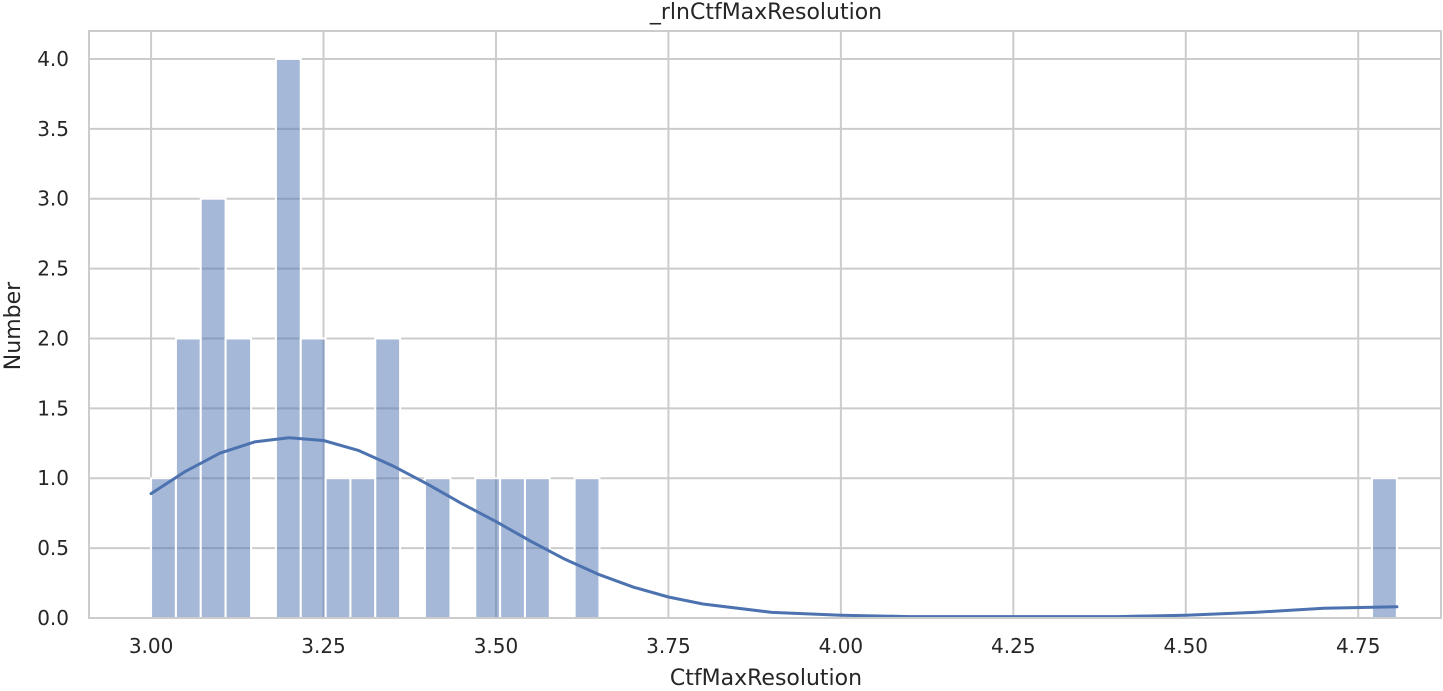 Image resolution: width=1443 pixels, height=691 pixels. What do you see at coordinates (1186, 646) in the screenshot?
I see `x-tick-label: 4.50` at bounding box center [1186, 646].